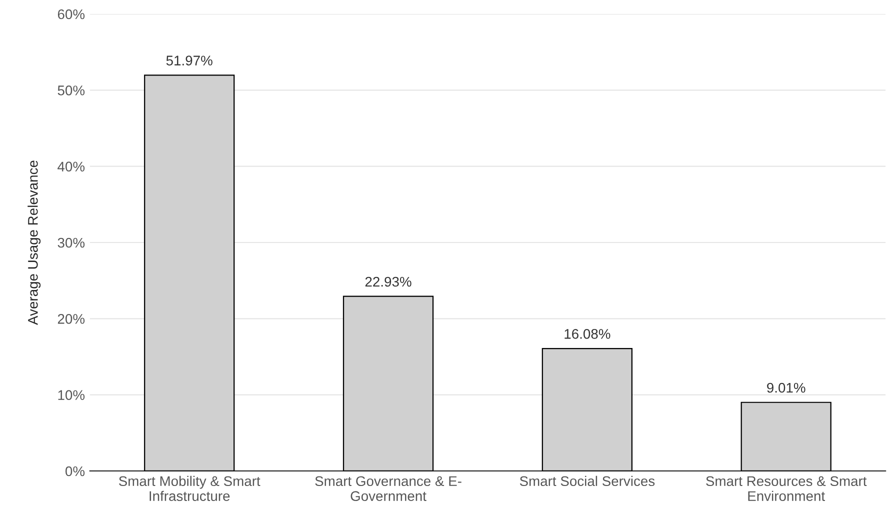 The width and height of the screenshot is (890, 519). I want to click on y-tick-label: 30%, so click(71, 243).